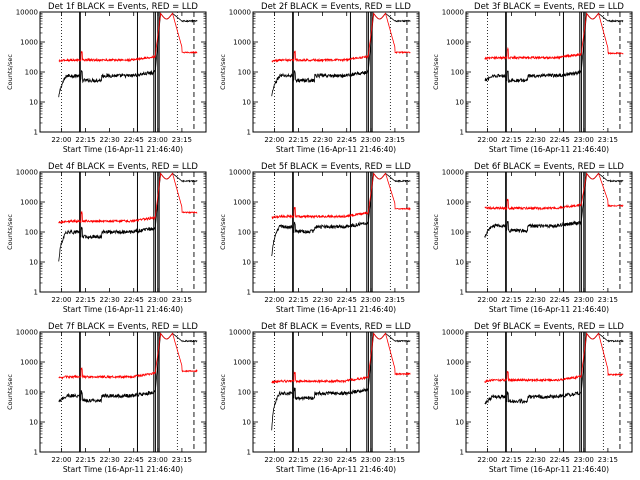  Describe the element at coordinates (336, 327) in the screenshot. I see `panel-title: Det 8f BLACK = Events, RED = LLD` at that location.